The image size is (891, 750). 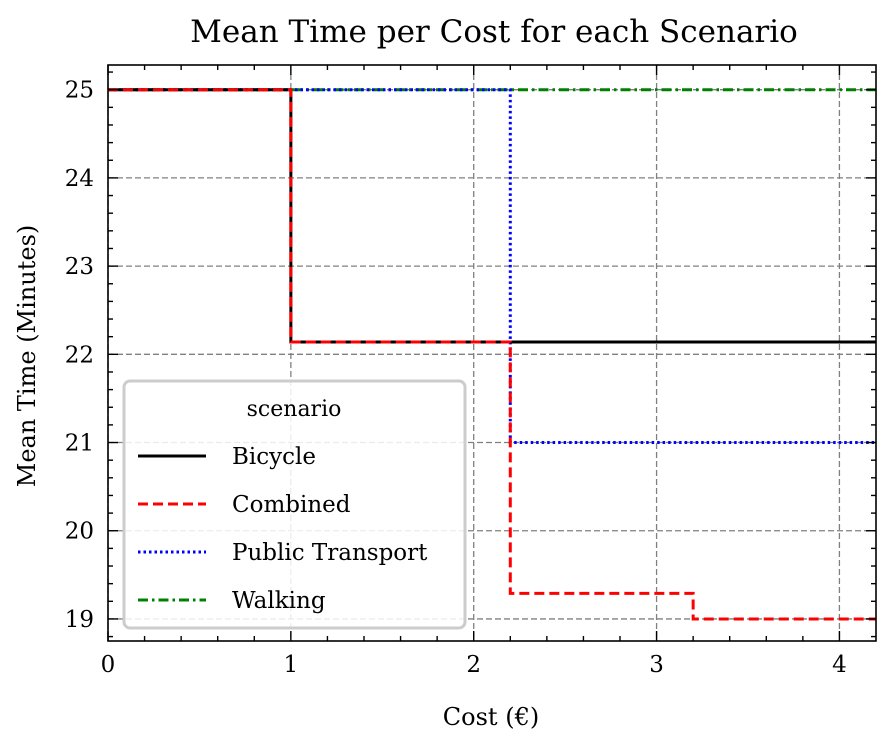 I want to click on x-tick-label: 0, so click(x=108, y=665).